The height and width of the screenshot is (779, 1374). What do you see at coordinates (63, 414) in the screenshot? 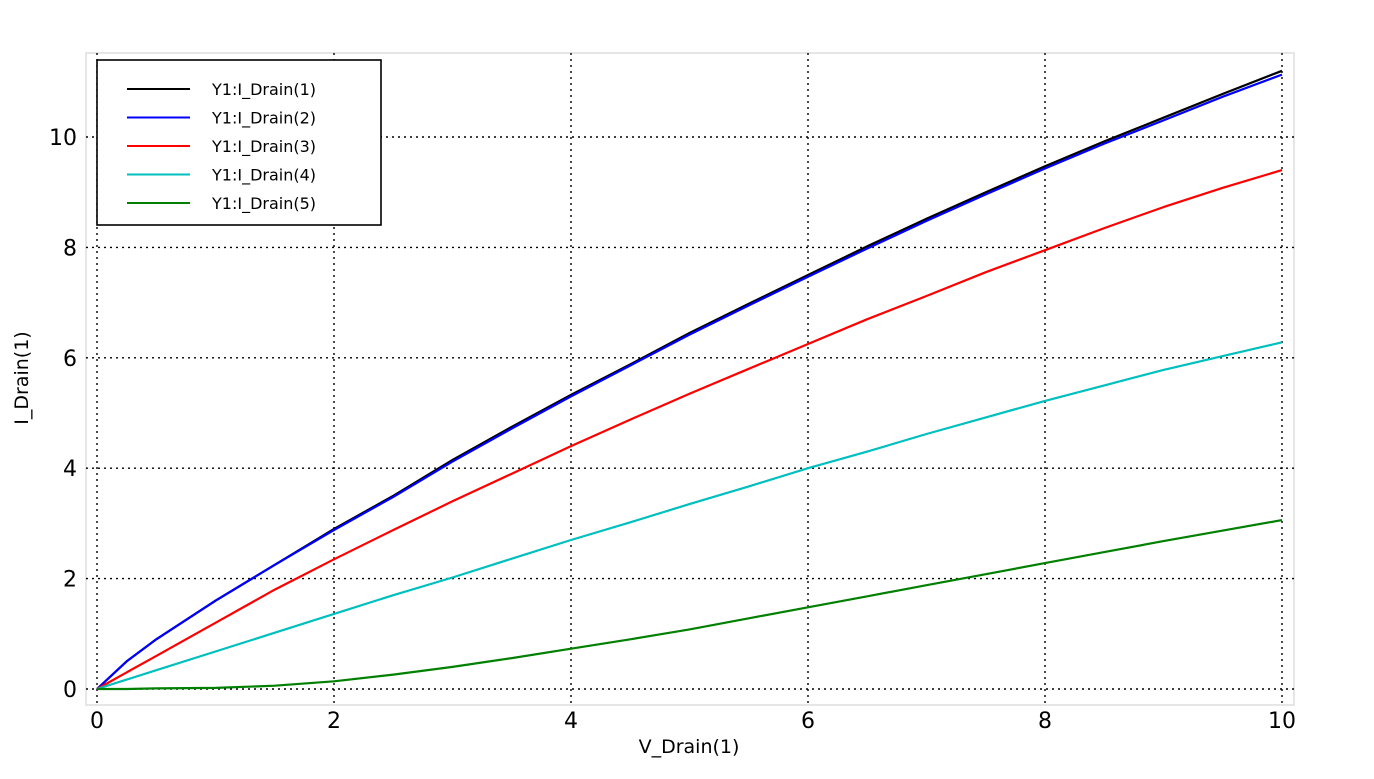
I see `y-tick-labels: 0 2 4 6 8 10` at bounding box center [63, 414].